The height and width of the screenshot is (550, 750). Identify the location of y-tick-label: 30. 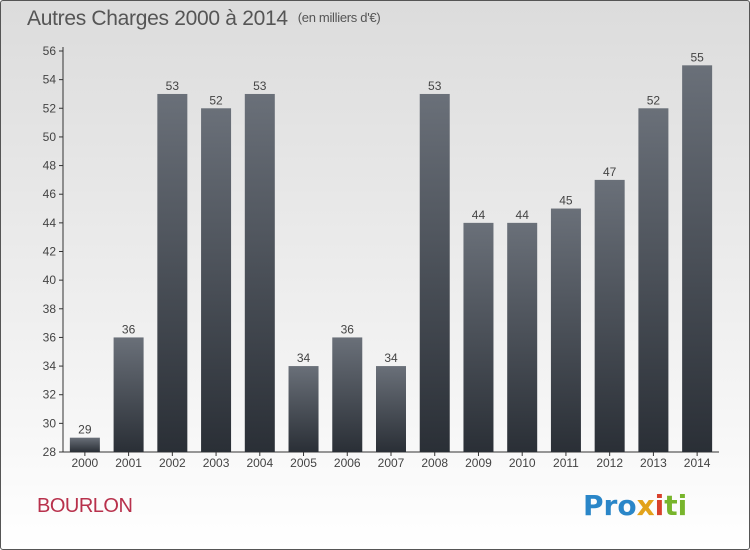
(50, 423).